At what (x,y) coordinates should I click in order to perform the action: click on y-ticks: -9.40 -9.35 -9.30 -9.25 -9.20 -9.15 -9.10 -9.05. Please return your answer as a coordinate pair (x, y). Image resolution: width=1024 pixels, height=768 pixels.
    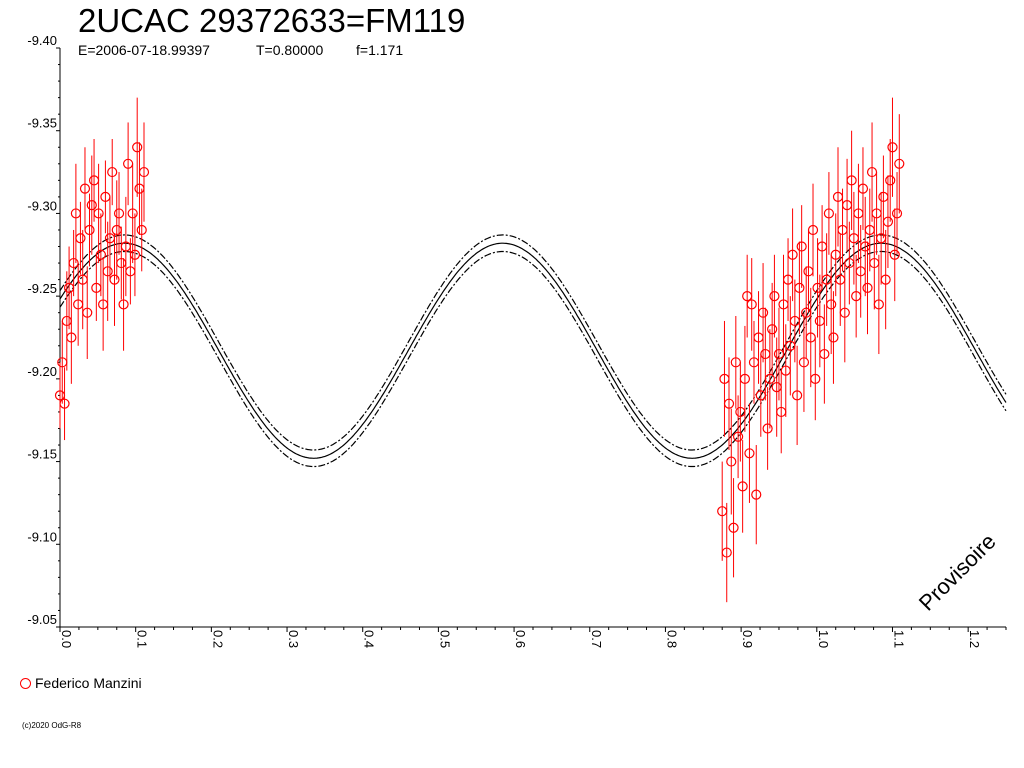
    Looking at the image, I should click on (43, 330).